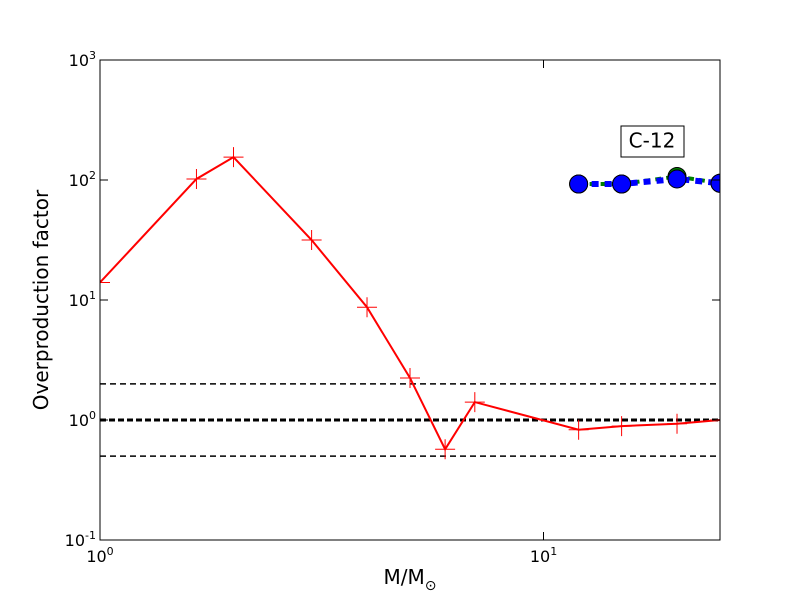  I want to click on x-axis-label: M/M⊙, so click(410, 579).